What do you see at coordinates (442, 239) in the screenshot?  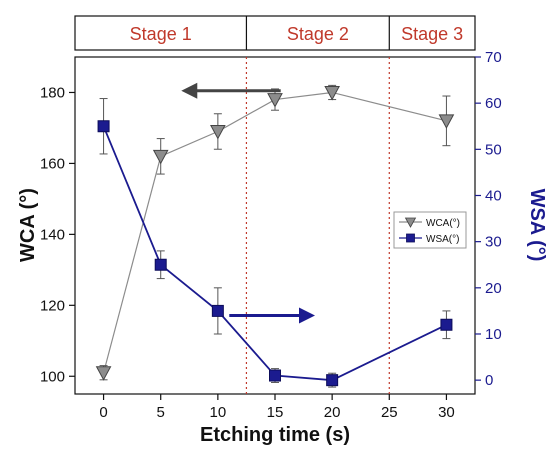 I see `legend-label: WSA(°)` at bounding box center [442, 239].